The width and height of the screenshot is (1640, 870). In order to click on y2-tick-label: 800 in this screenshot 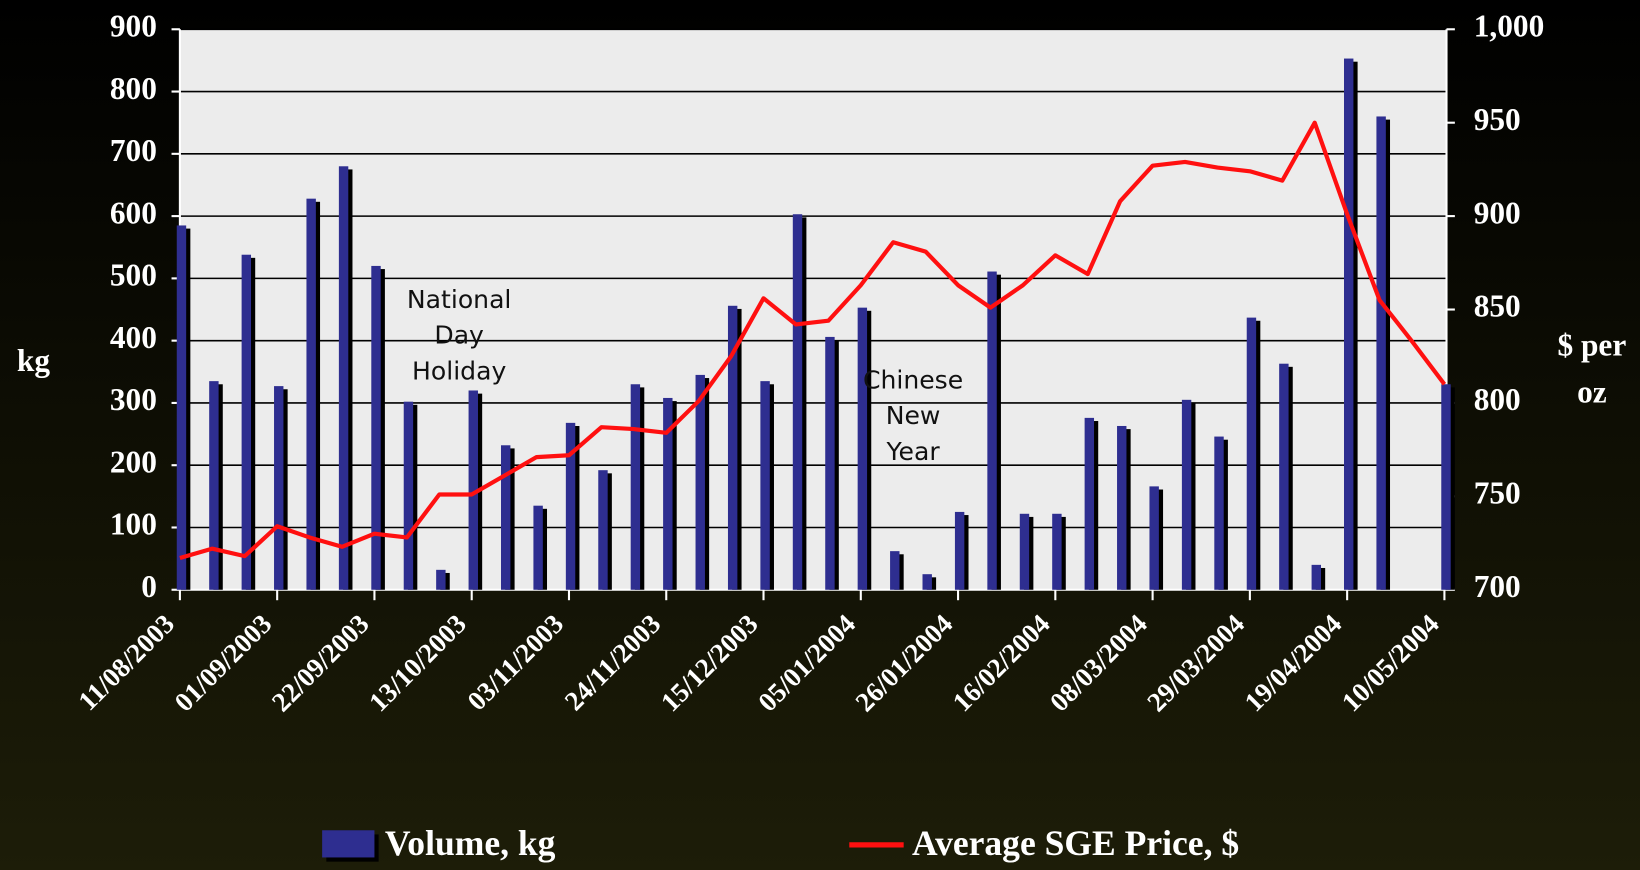, I will do `click(1497, 399)`.